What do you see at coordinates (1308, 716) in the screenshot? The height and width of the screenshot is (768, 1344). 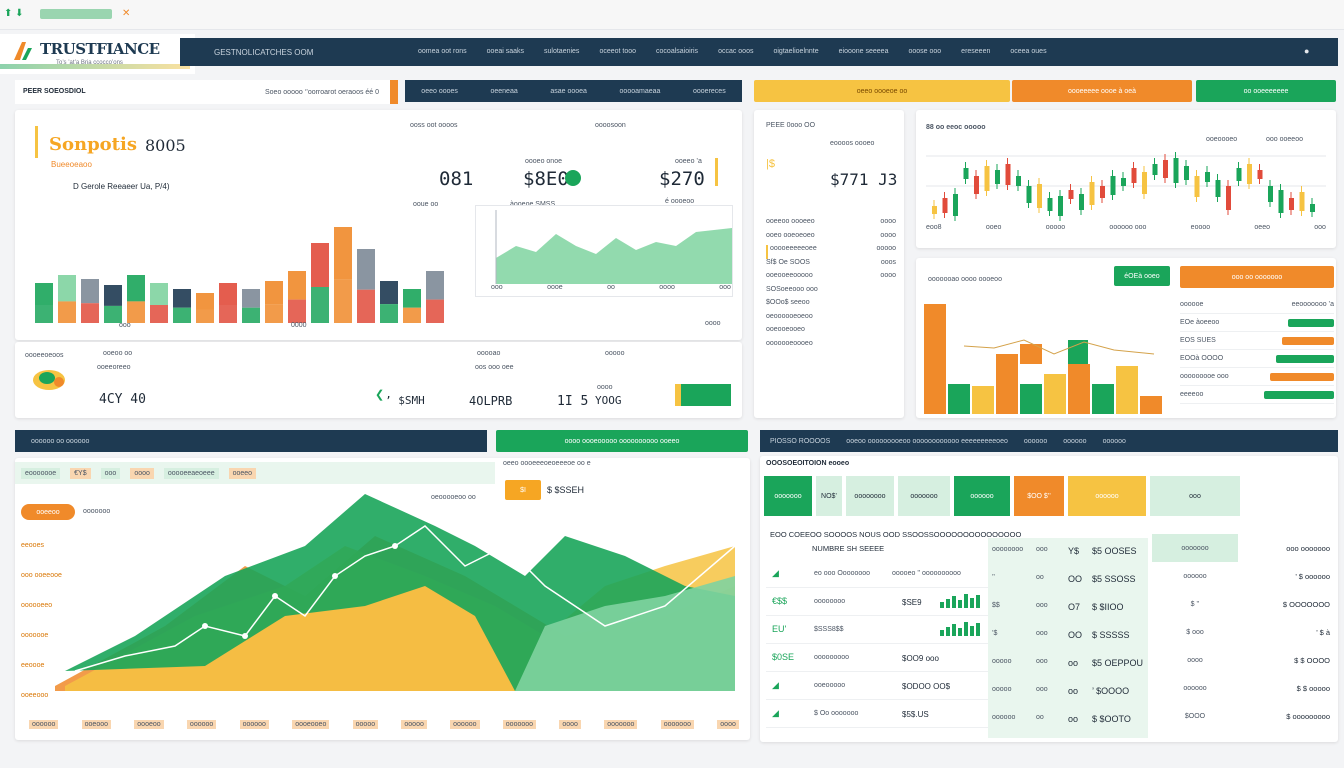 I see `panel4-col4-cell: $ ooooooooo` at bounding box center [1308, 716].